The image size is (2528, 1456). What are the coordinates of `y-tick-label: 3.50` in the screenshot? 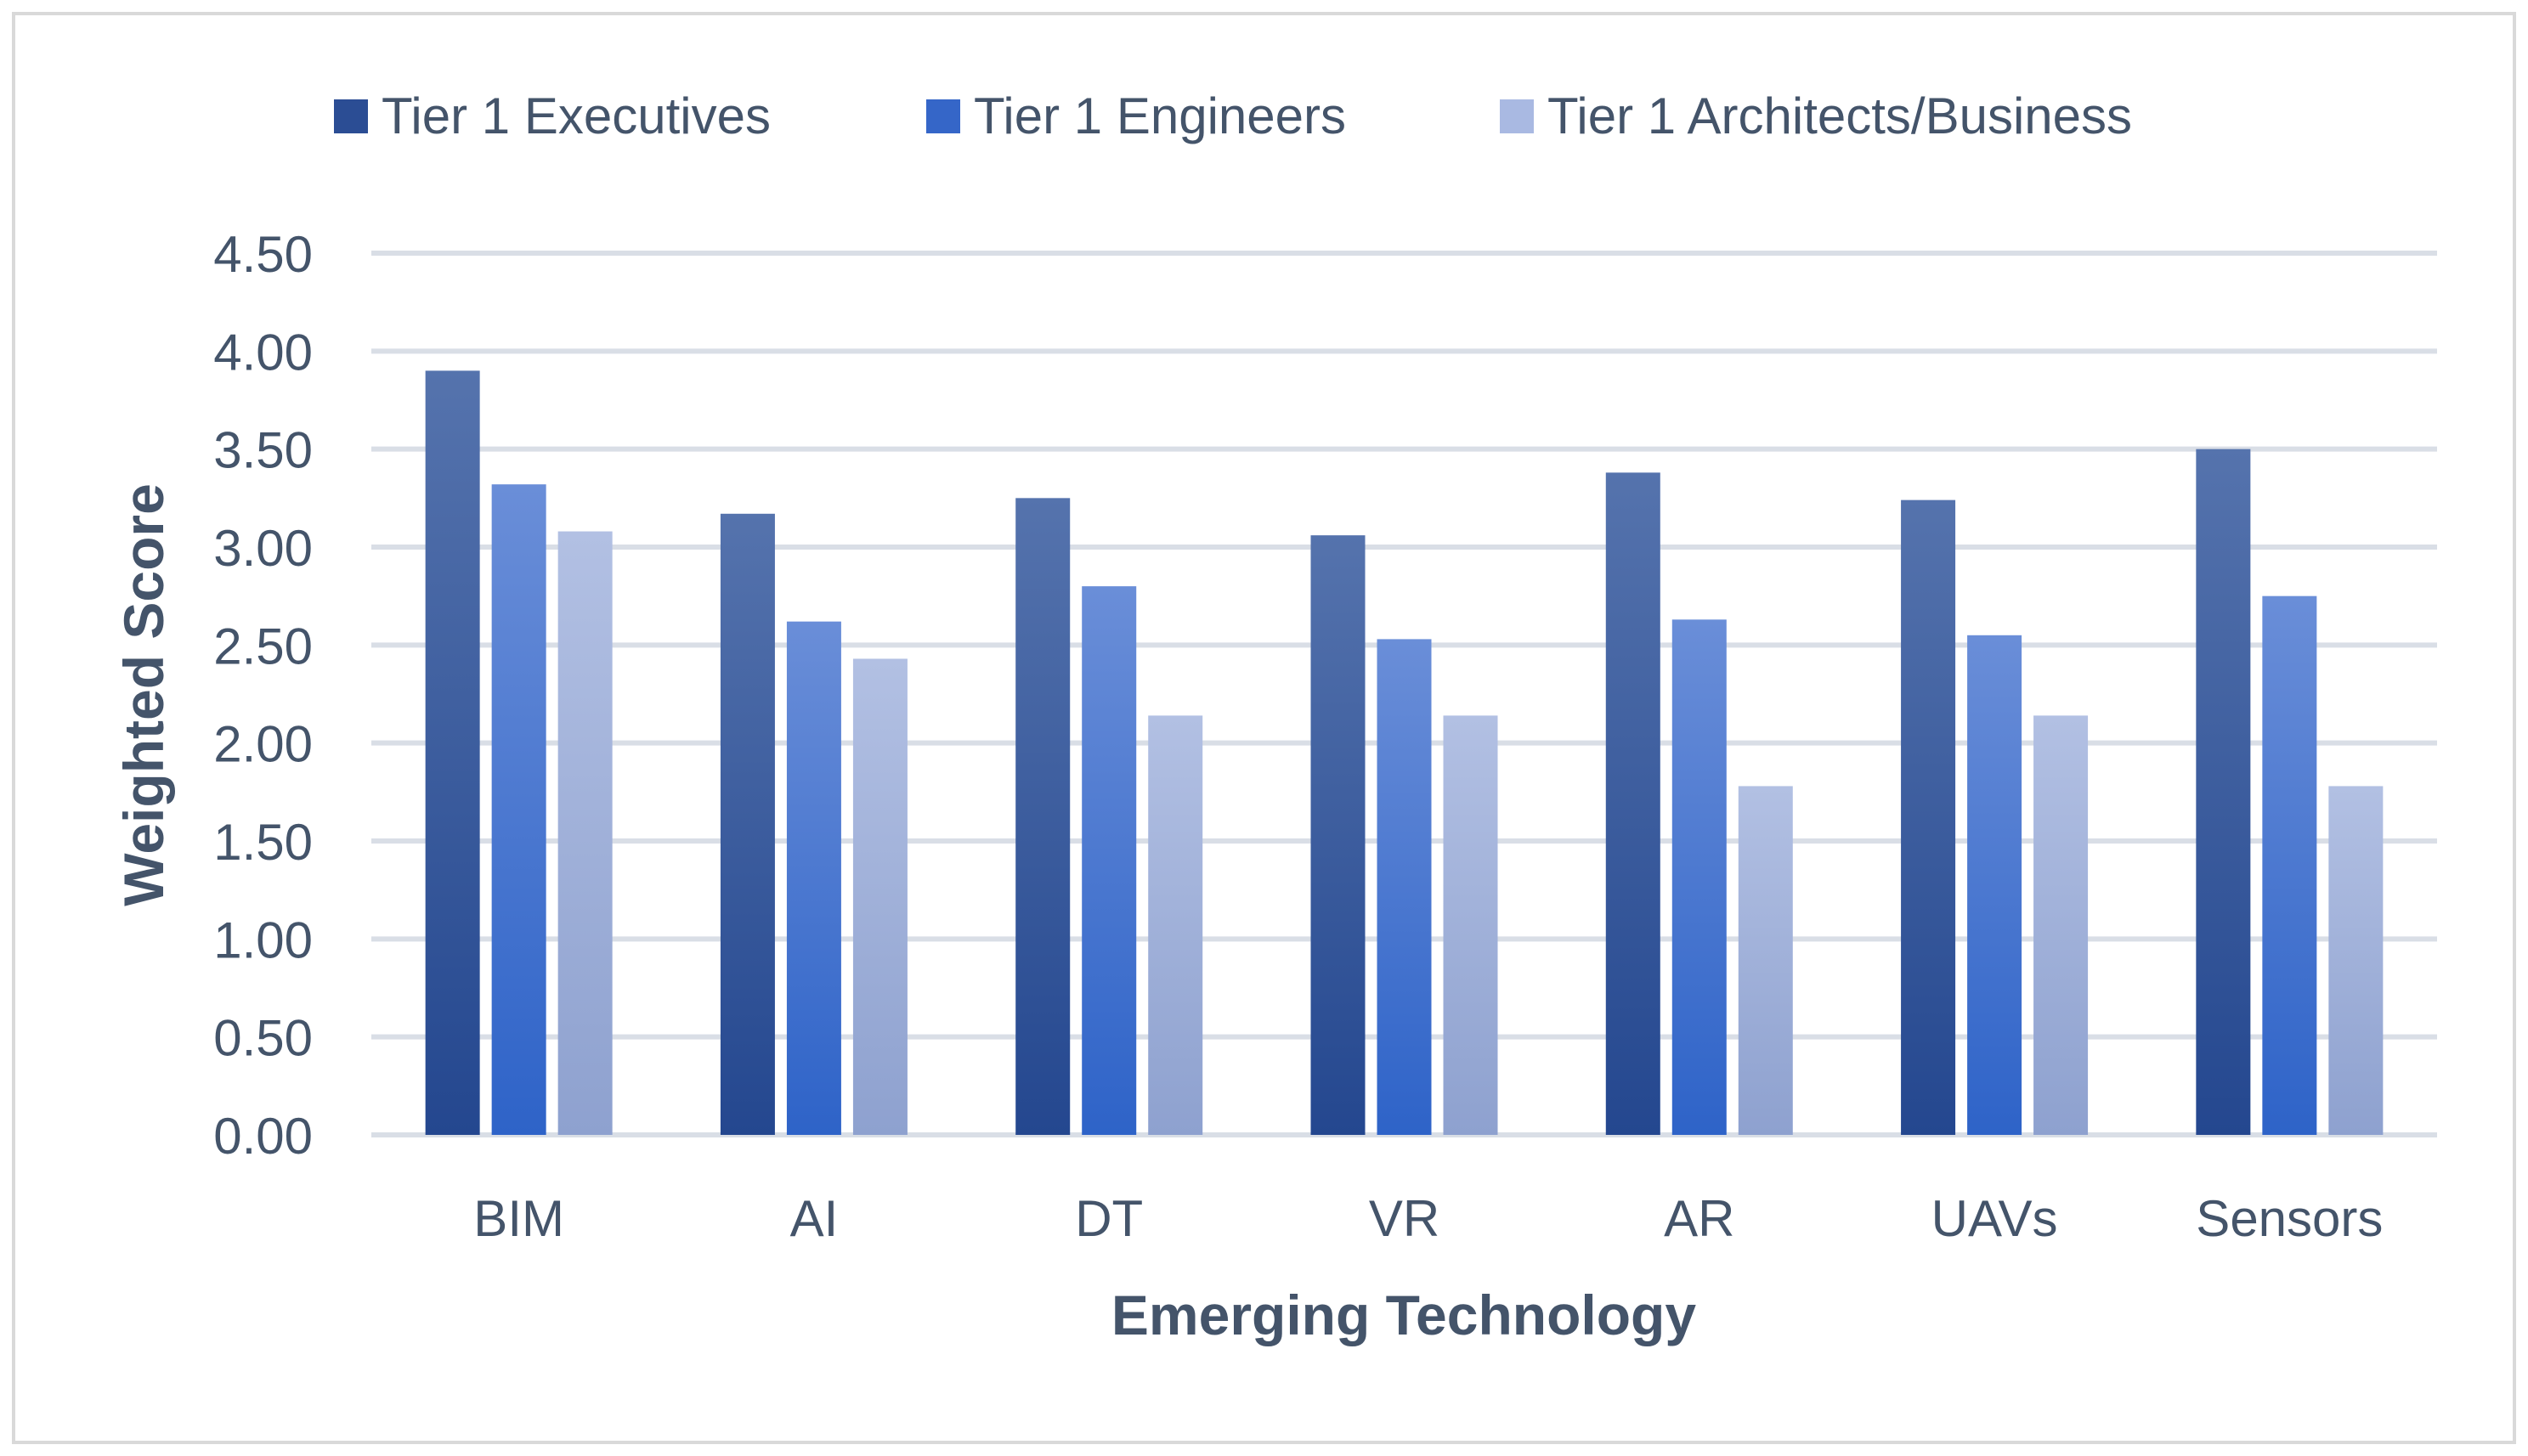 It's located at (263, 451).